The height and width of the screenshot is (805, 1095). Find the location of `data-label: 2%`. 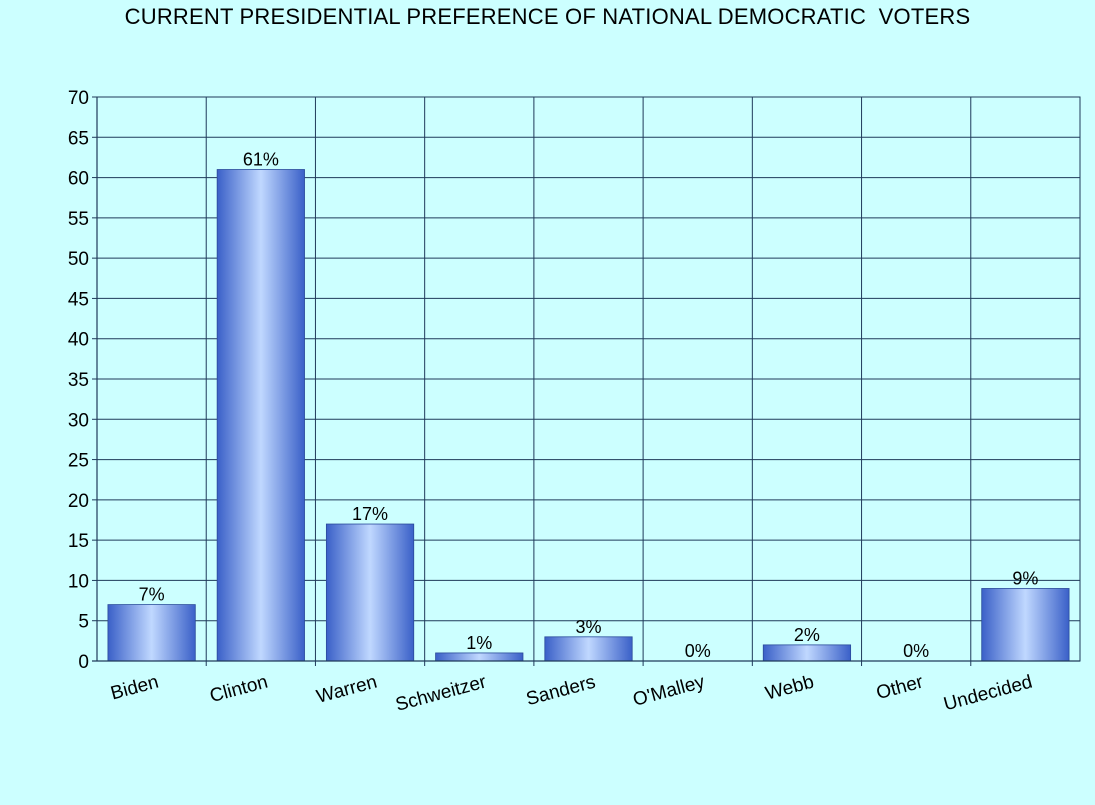

data-label: 2% is located at coordinates (807, 635).